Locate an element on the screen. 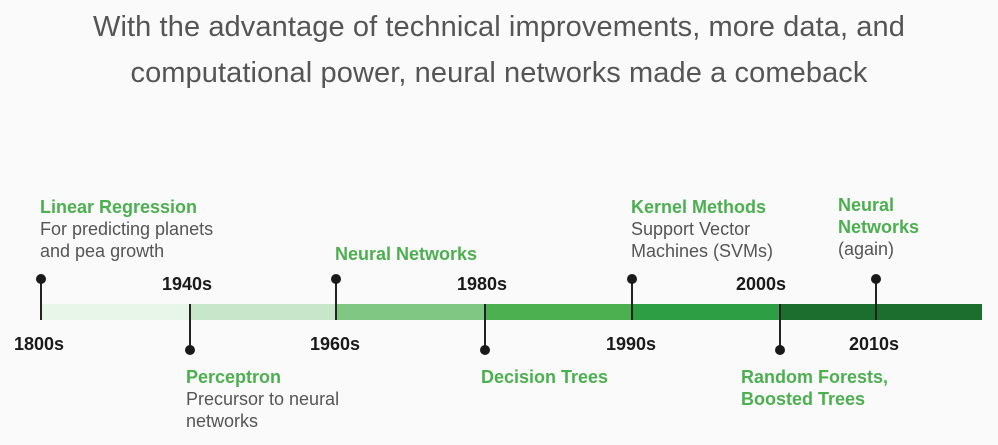 This screenshot has height=445, width=998. event-neural-networks-again: Neural Networks (again) is located at coordinates (878, 227).